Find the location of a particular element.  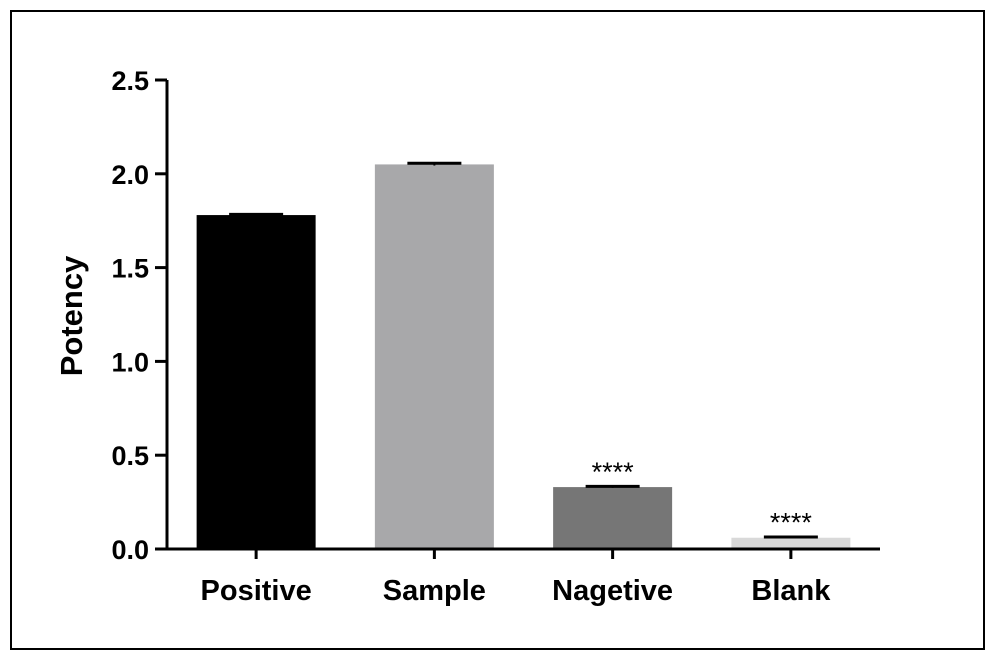

bar-nagetive is located at coordinates (613, 518).